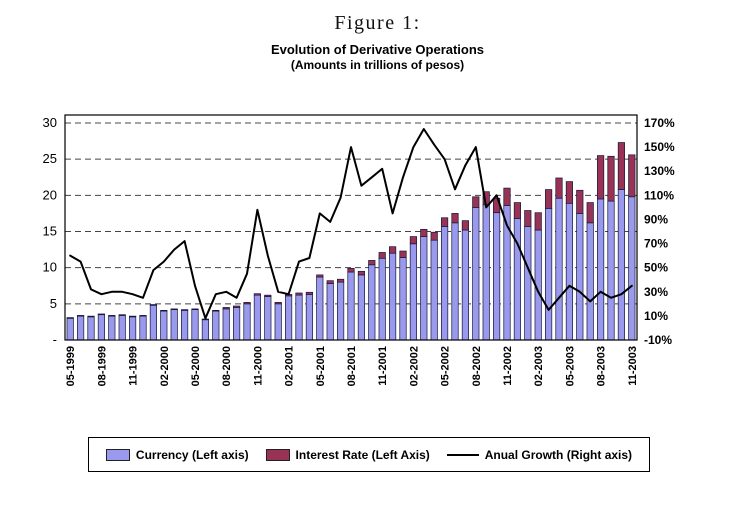 The image size is (755, 509). Describe the element at coordinates (227, 366) in the screenshot. I see `svg-text: 08-2000` at that location.